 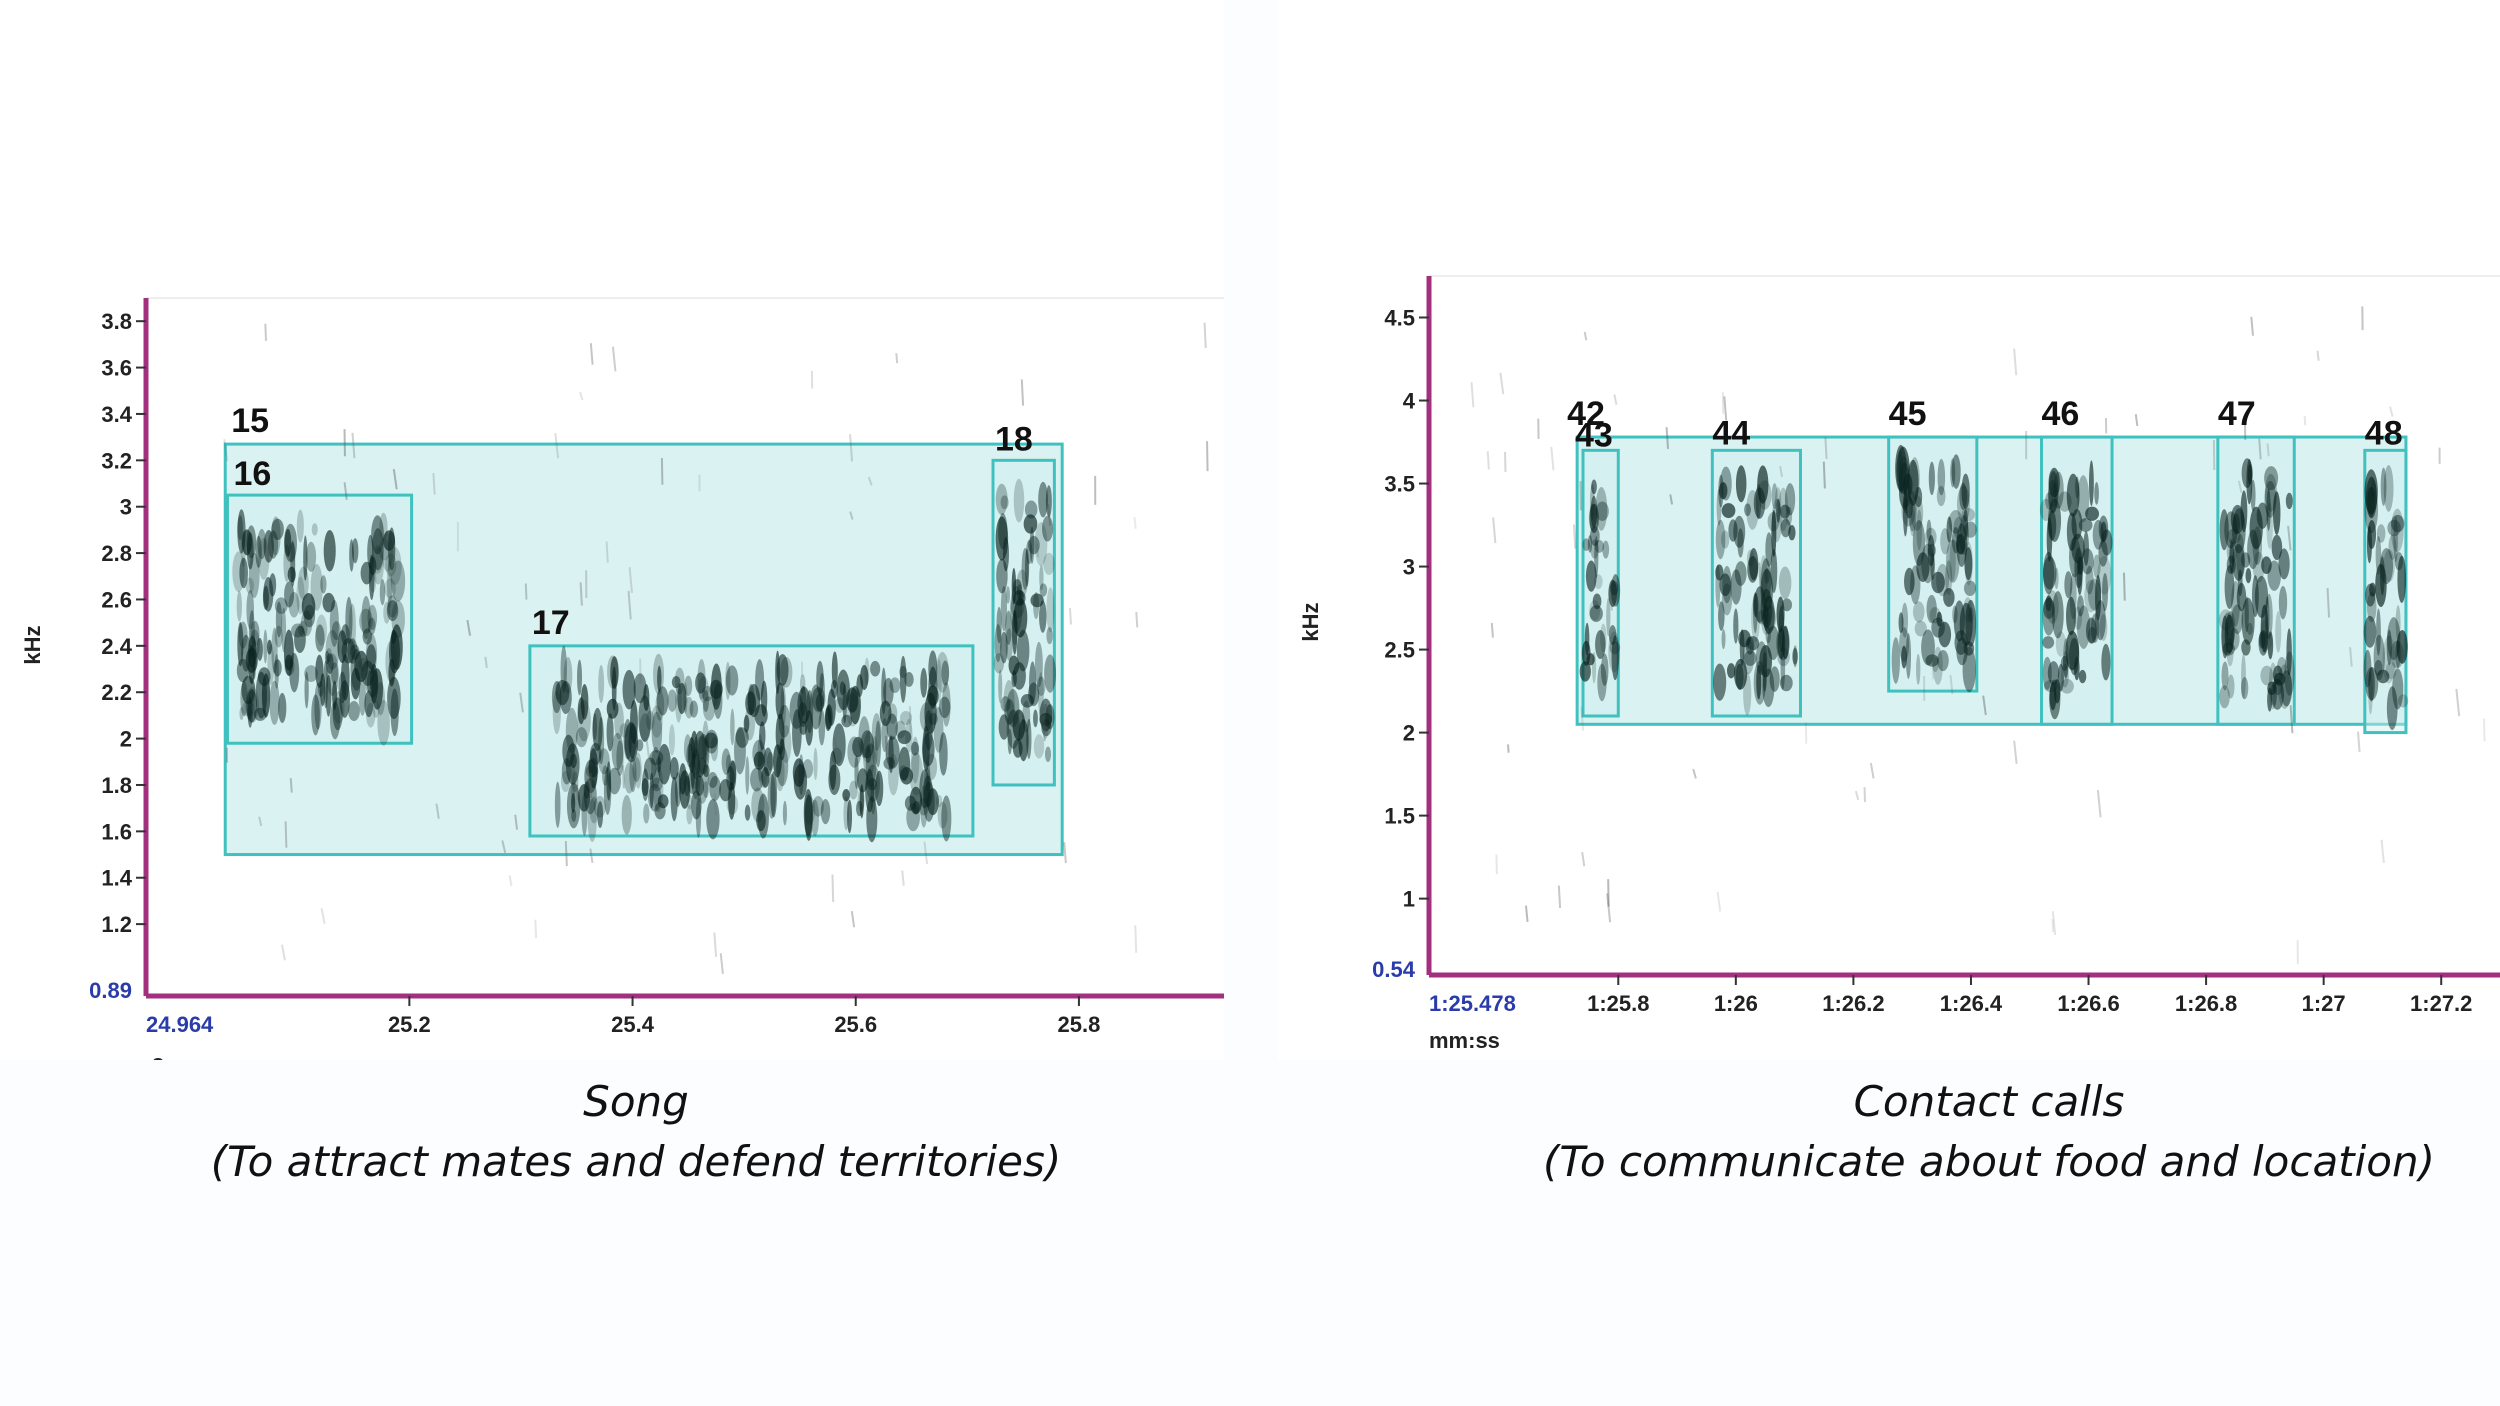 I want to click on song-x-start-label: 24.964, so click(x=180, y=1024).